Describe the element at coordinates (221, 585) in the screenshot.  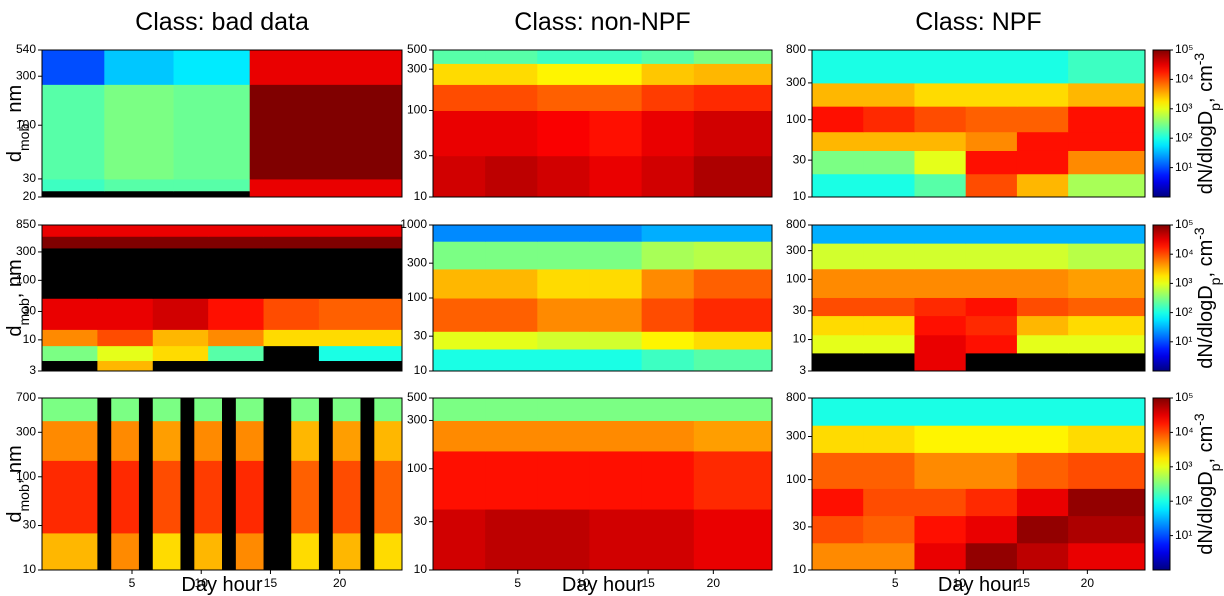
I see `x-axis-label: Day hour` at that location.